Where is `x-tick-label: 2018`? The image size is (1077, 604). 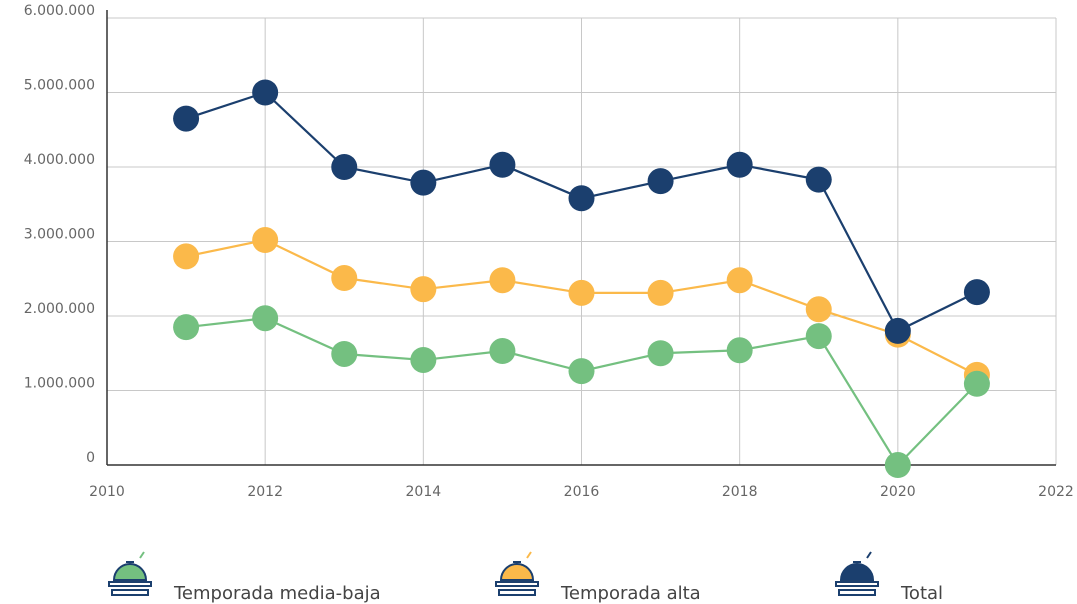
x-tick-label: 2018 is located at coordinates (740, 492).